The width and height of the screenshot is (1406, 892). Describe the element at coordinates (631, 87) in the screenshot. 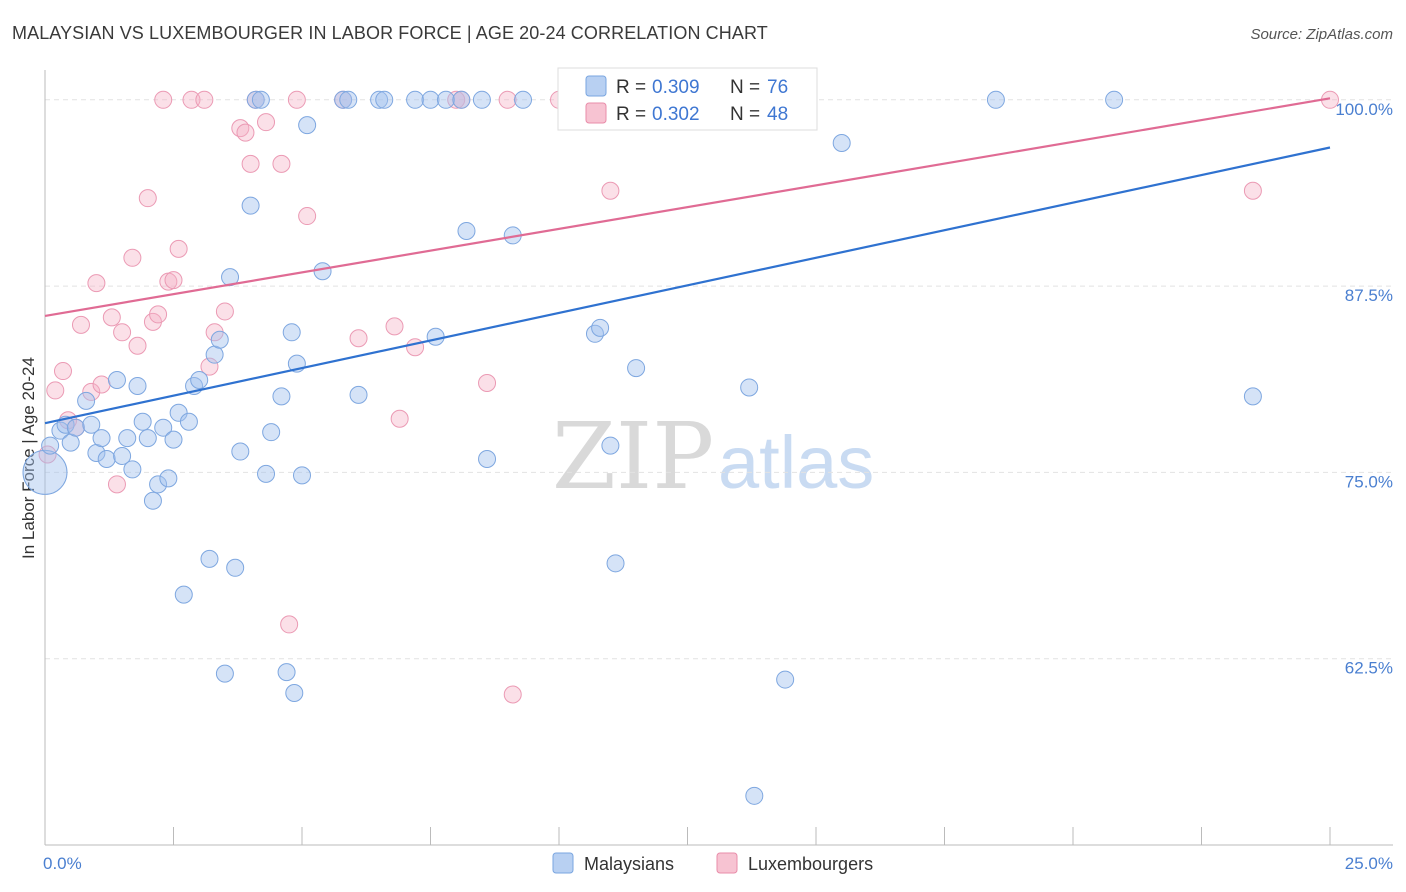

I see `legend-r-label-malaysians: R =` at that location.